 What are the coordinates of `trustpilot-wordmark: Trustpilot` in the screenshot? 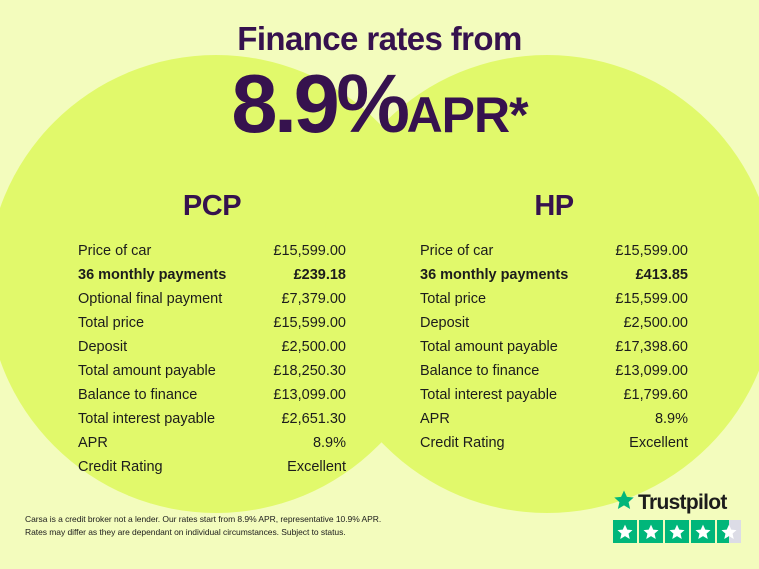 It's located at (679, 502).